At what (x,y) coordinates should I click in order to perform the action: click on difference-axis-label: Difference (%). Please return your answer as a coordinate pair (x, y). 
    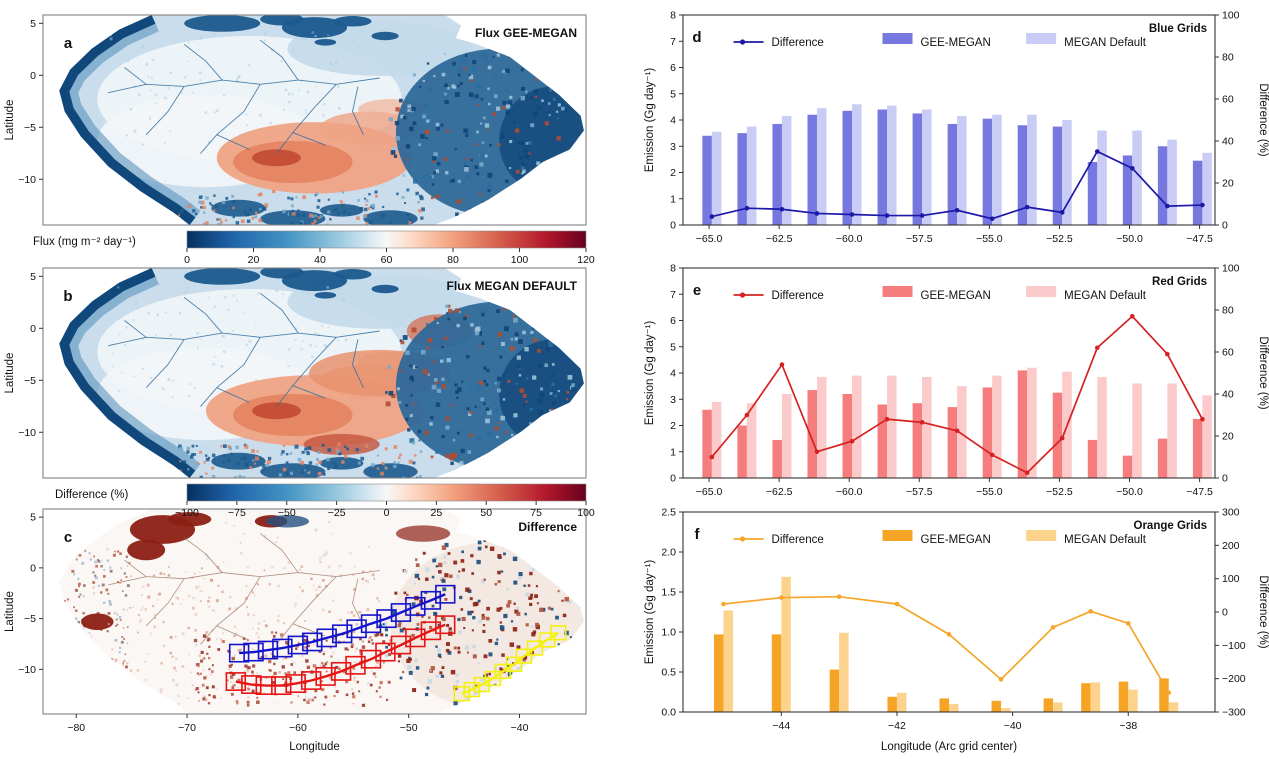
    Looking at the image, I should click on (1263, 611).